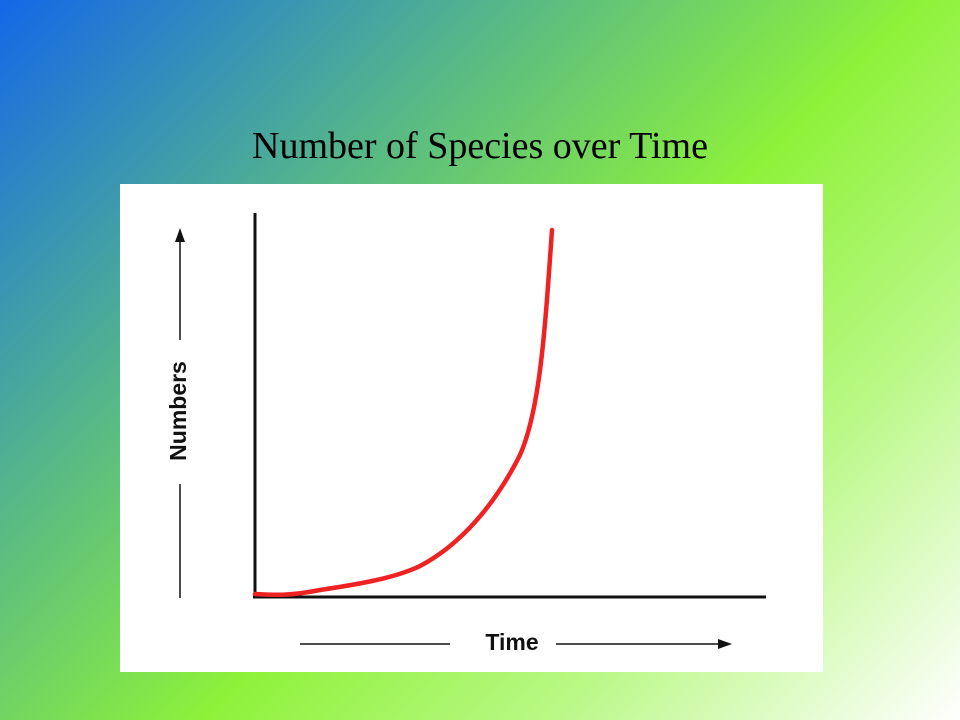  What do you see at coordinates (725, 644) in the screenshot?
I see `x-arrowhead` at bounding box center [725, 644].